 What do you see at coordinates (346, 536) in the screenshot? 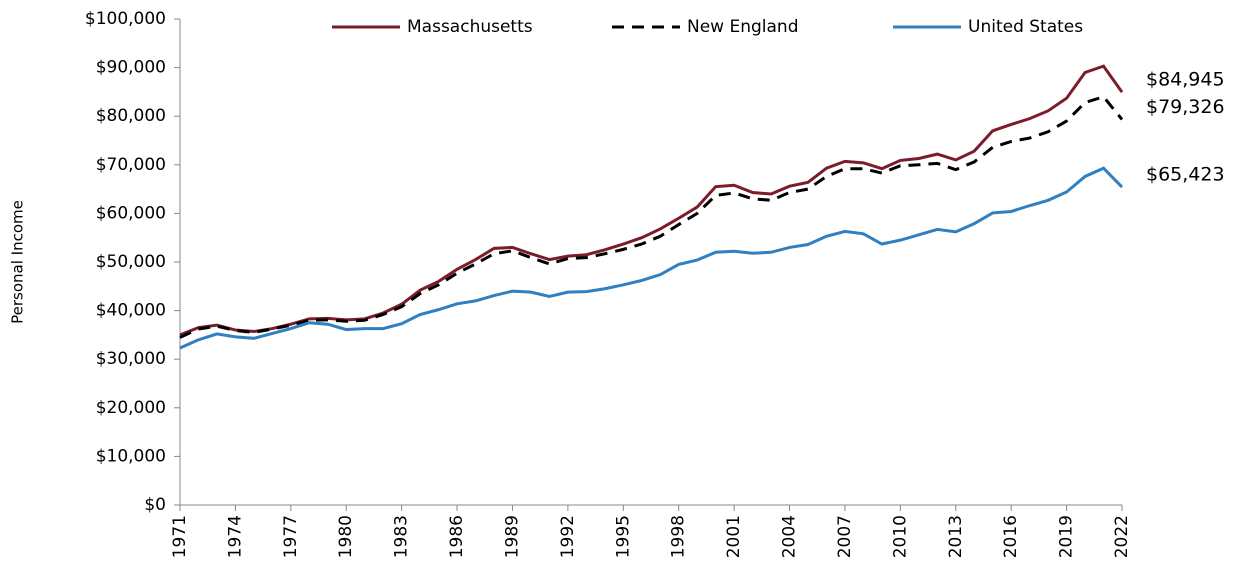
I see `x-tick-label: 1980` at bounding box center [346, 536].